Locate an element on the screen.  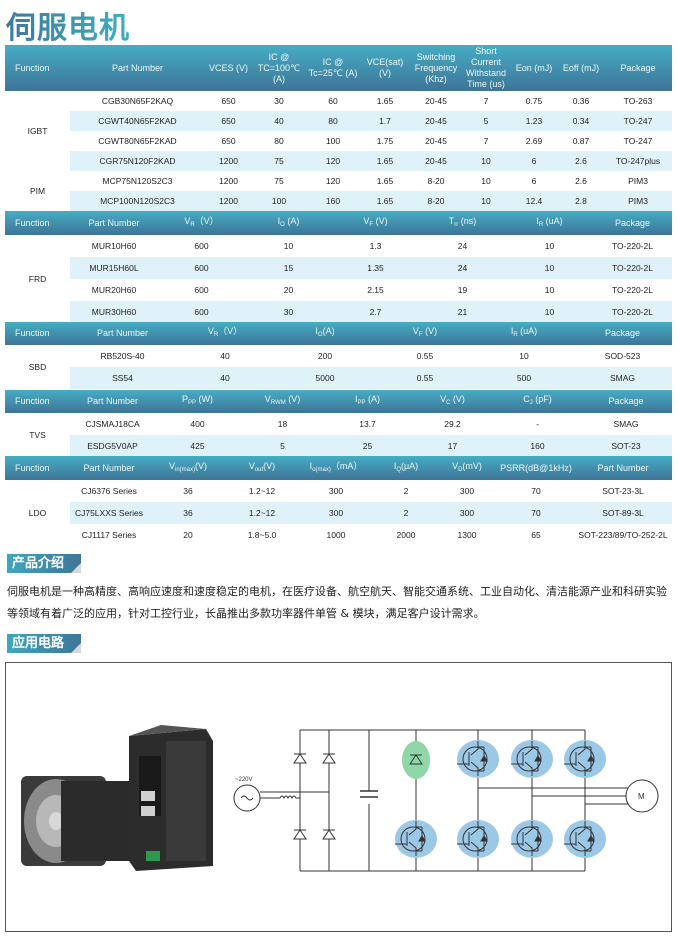
value-cell: 425 is located at coordinates (197, 446).